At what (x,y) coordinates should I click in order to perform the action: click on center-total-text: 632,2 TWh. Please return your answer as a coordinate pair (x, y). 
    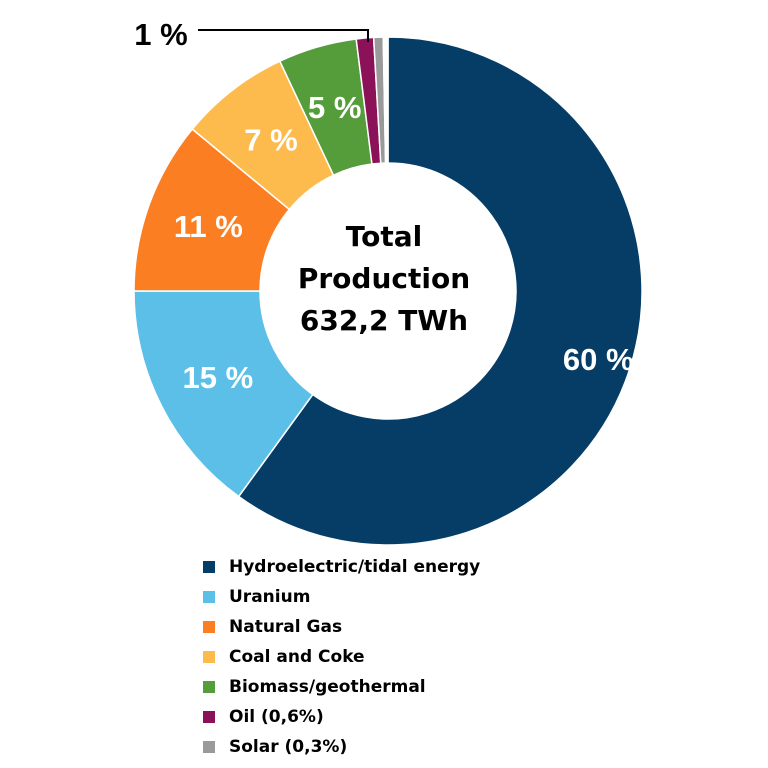
    Looking at the image, I should click on (384, 320).